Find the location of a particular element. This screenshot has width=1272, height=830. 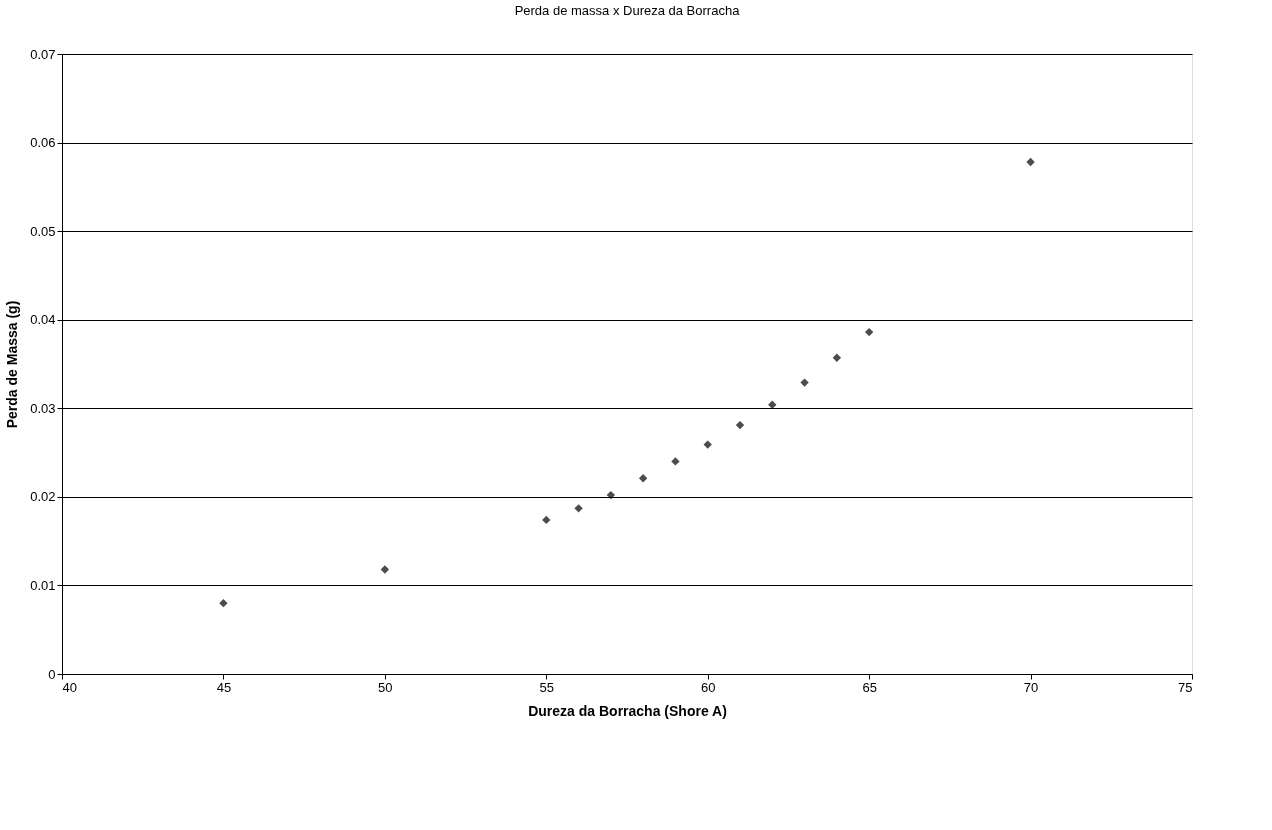

y-tick-label: 0.05 is located at coordinates (43, 231).